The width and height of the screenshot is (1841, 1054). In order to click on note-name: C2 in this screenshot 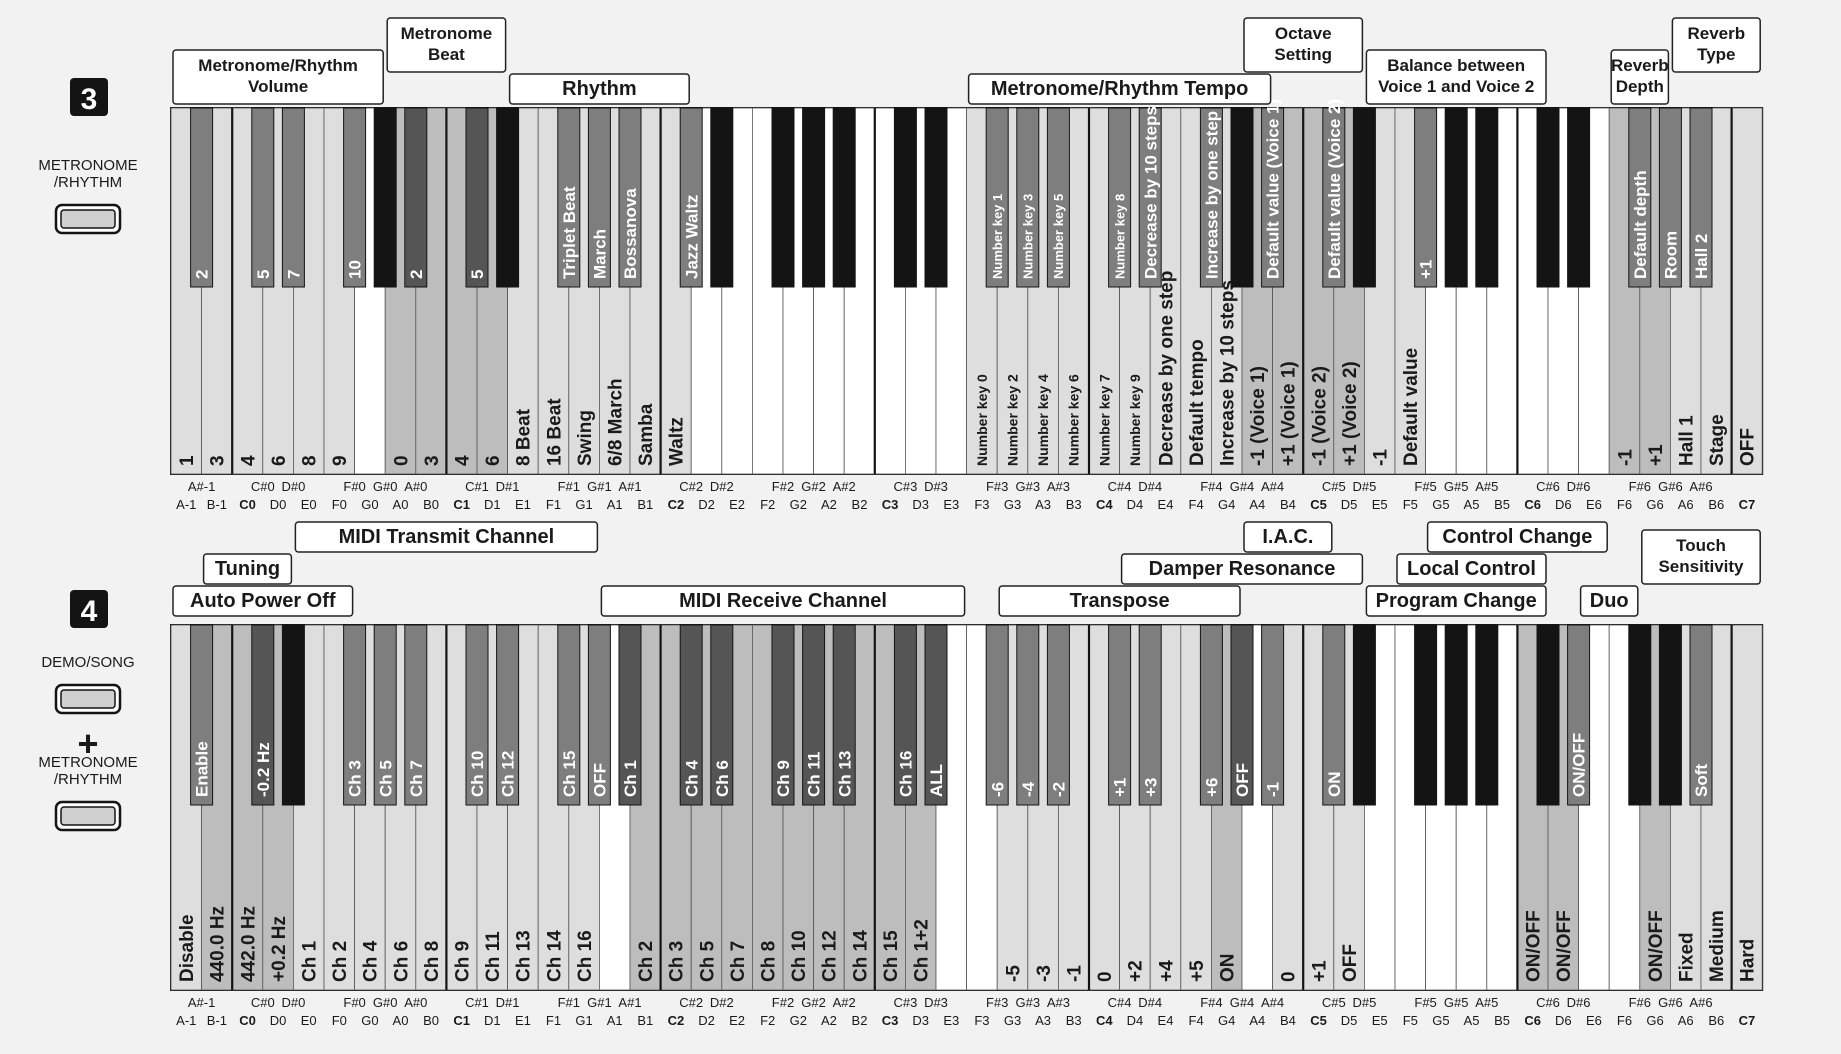, I will do `click(676, 504)`.